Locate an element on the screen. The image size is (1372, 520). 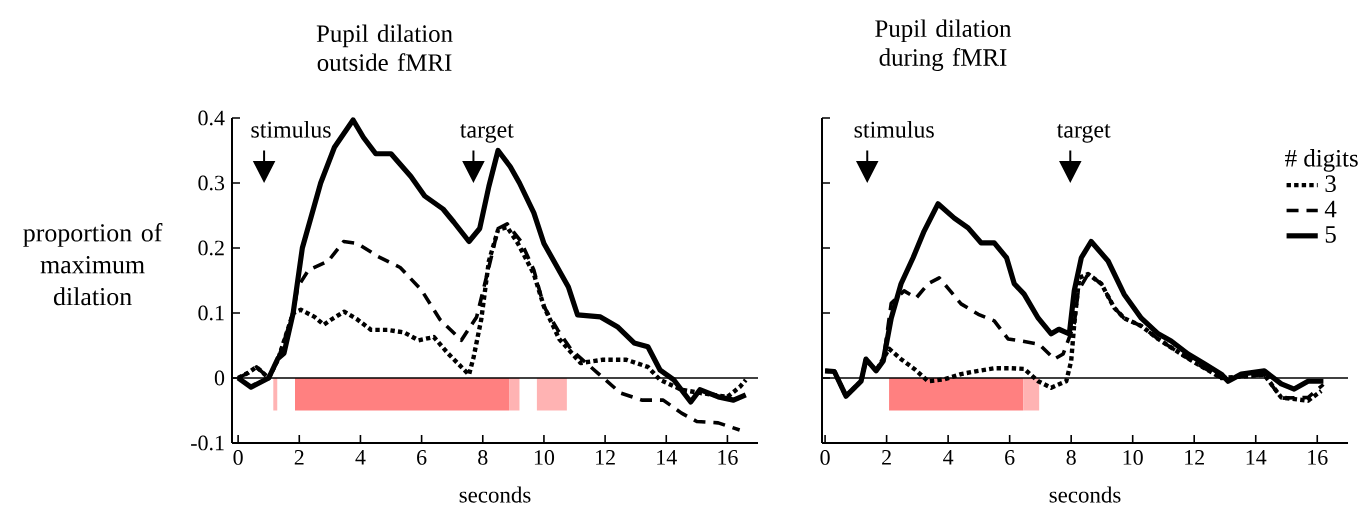
y-axis-title: proportion of maximum dilation is located at coordinates (93, 264).